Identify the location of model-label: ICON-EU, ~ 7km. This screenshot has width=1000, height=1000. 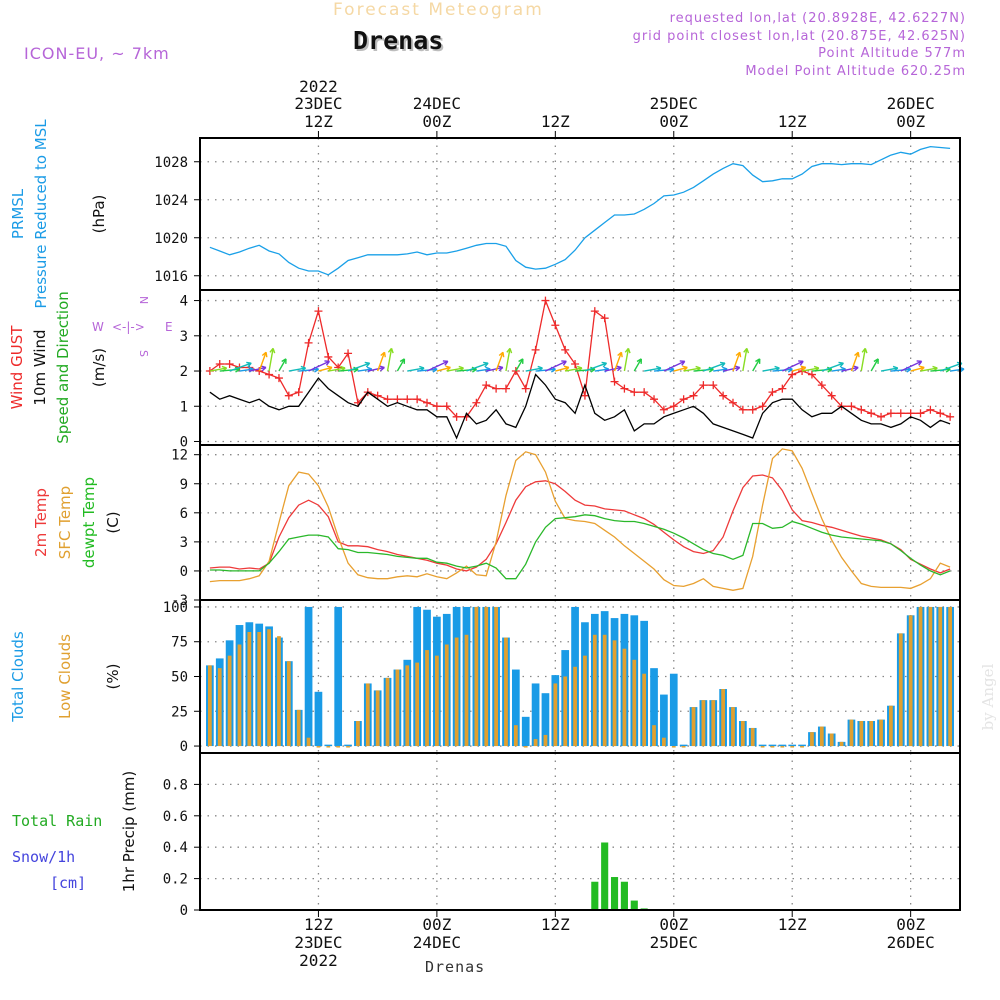
(97, 53).